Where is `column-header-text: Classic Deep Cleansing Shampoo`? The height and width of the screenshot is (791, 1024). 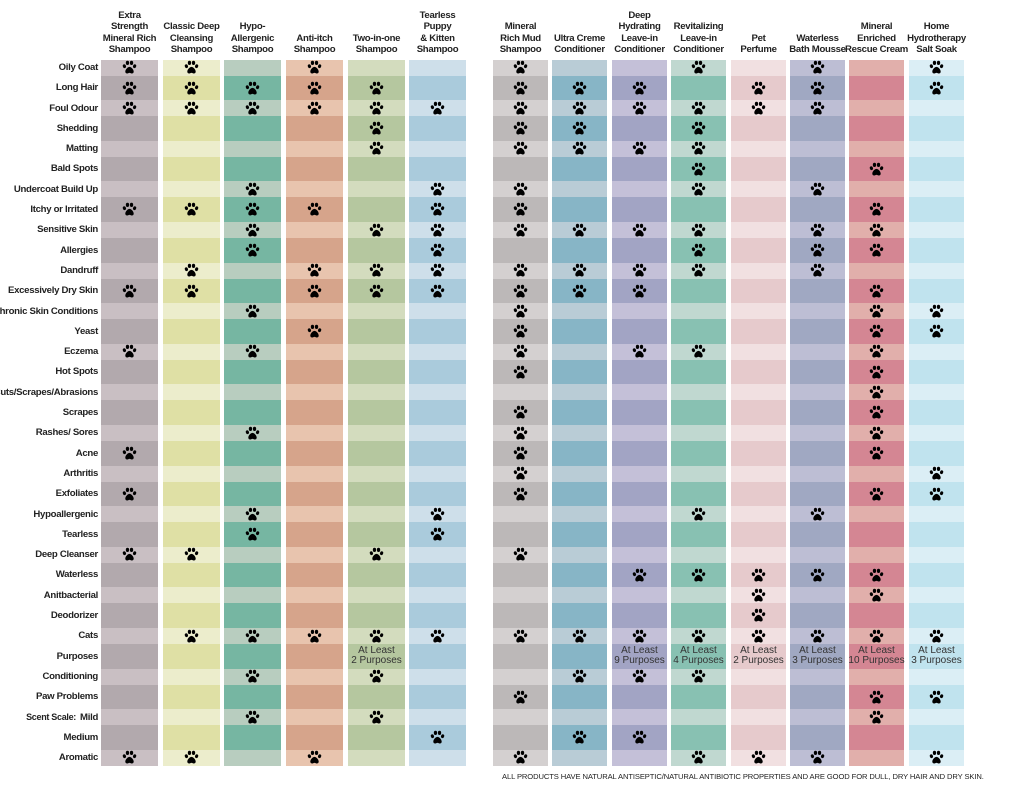 column-header-text: Classic Deep Cleansing Shampoo is located at coordinates (191, 38).